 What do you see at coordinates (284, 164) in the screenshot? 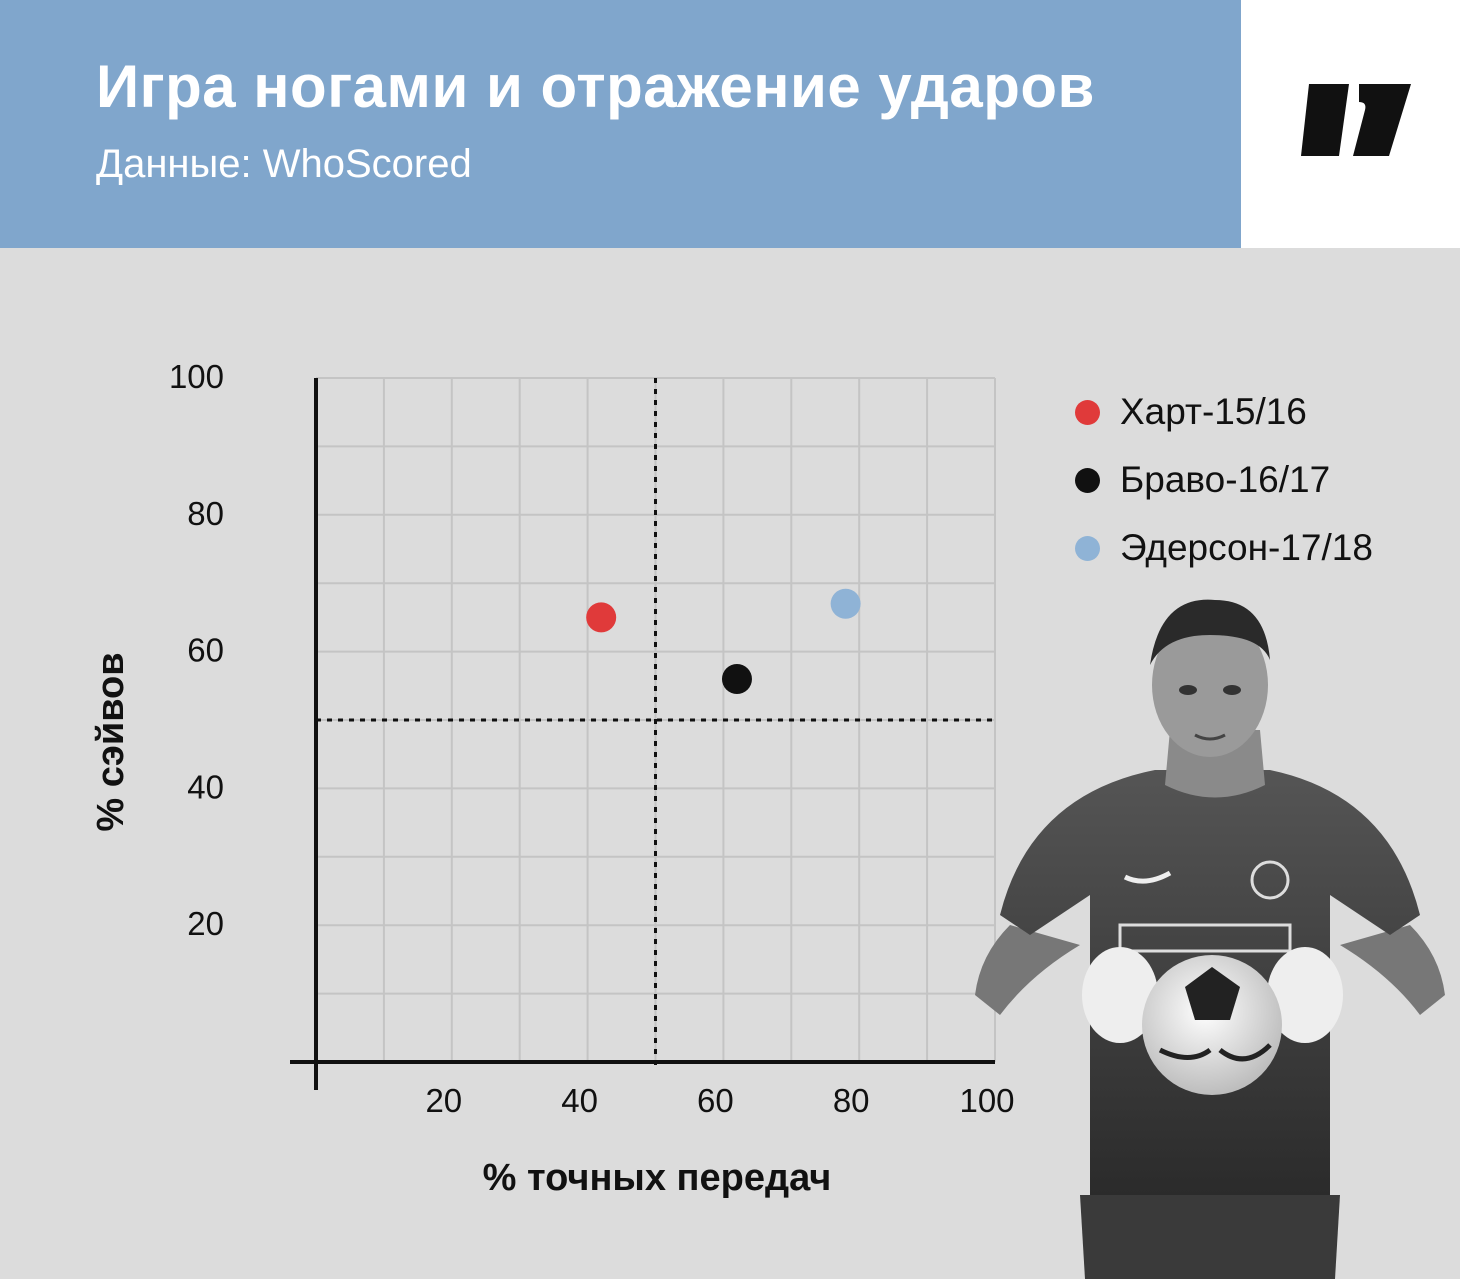
I see `chart-source: Данные: WhoScored` at bounding box center [284, 164].